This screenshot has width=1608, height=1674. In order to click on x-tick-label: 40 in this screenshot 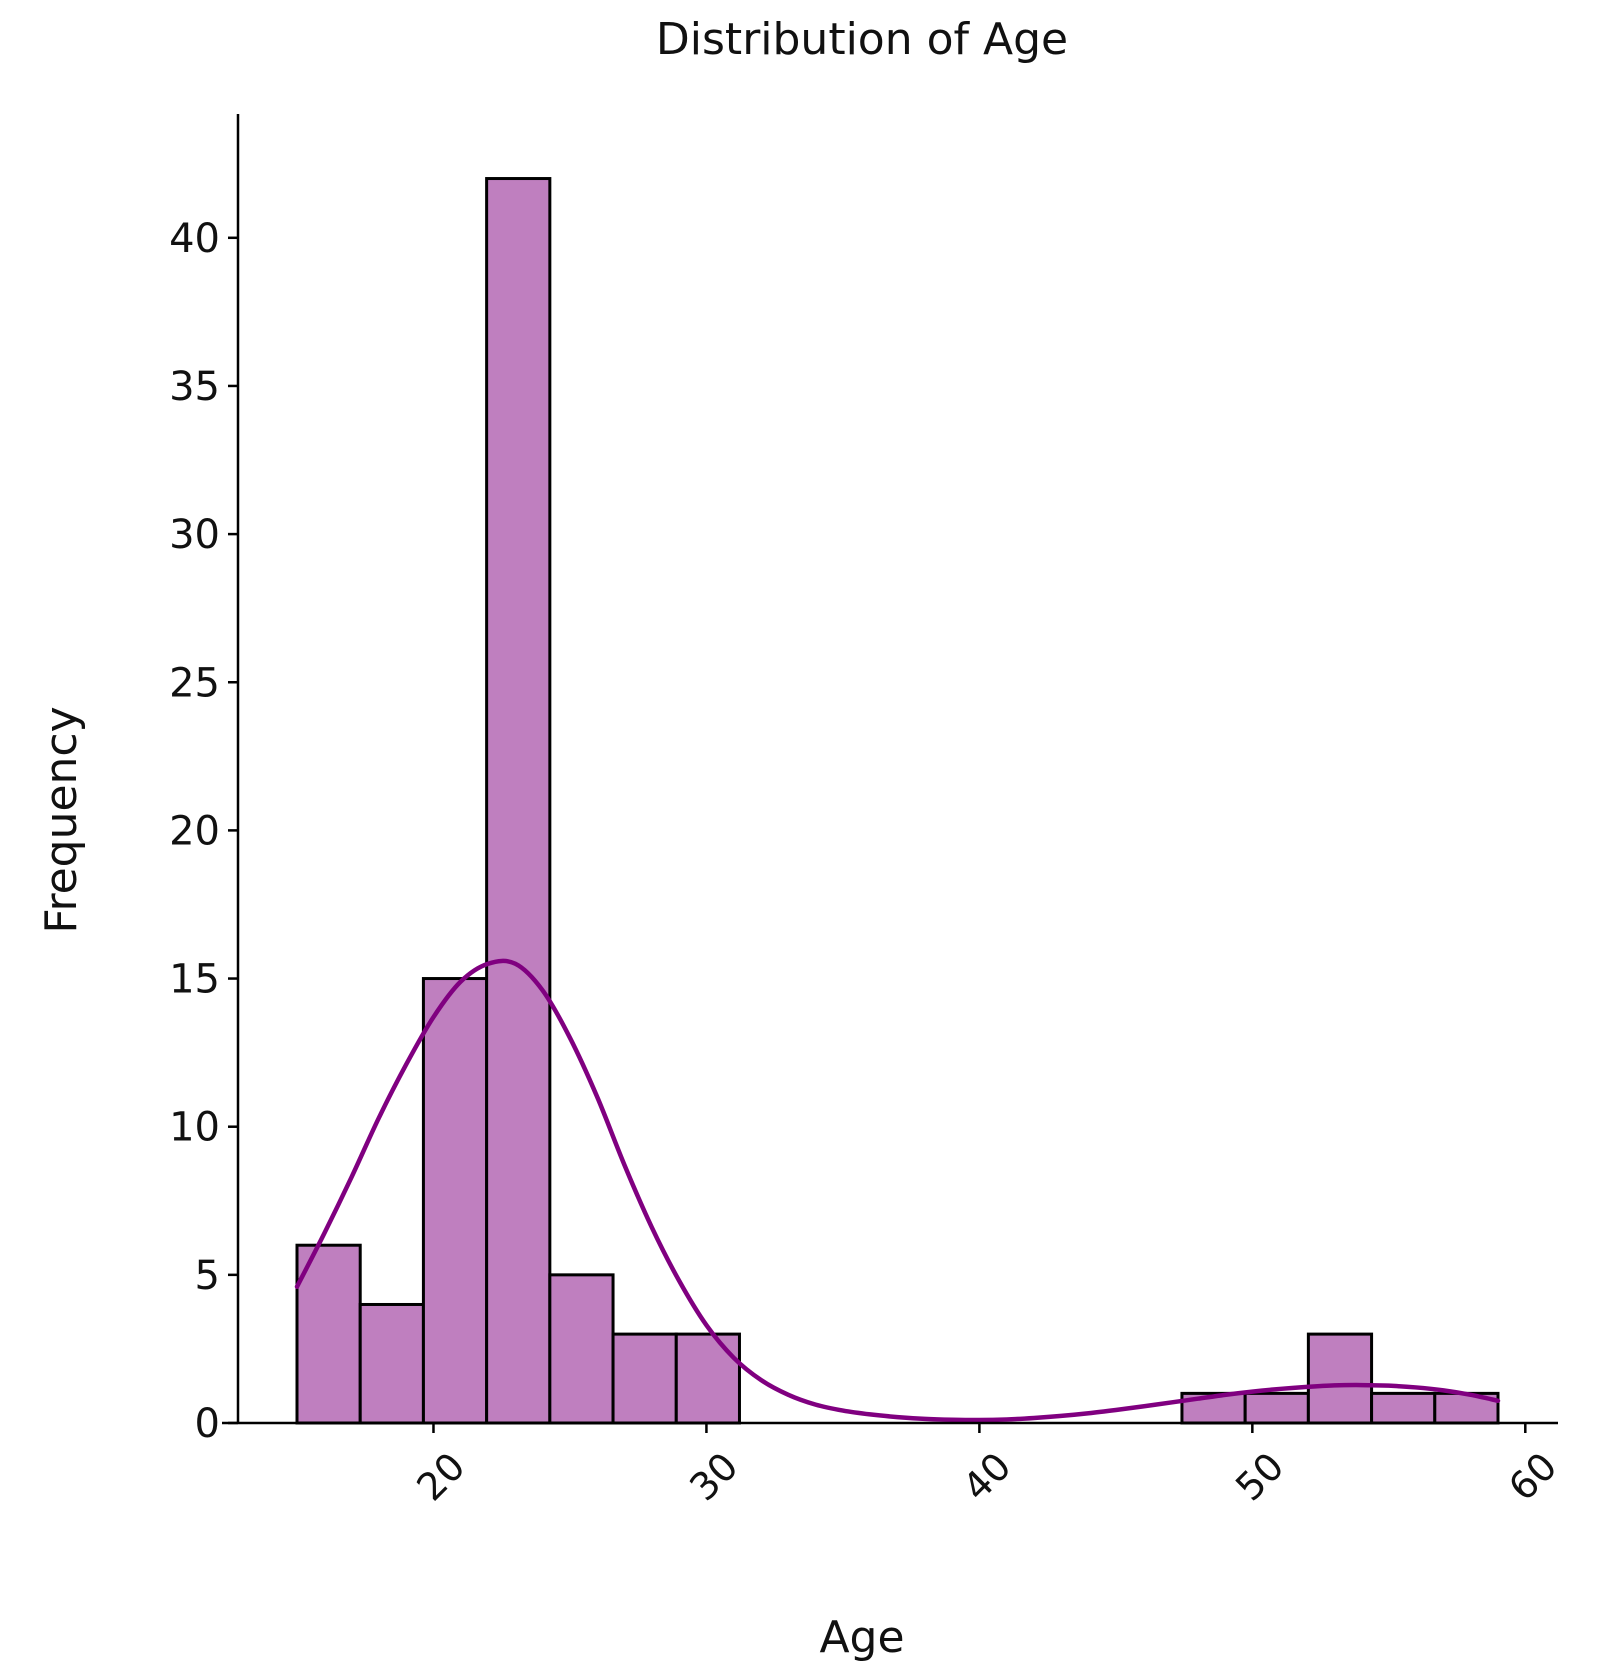, I will do `click(986, 1476)`.